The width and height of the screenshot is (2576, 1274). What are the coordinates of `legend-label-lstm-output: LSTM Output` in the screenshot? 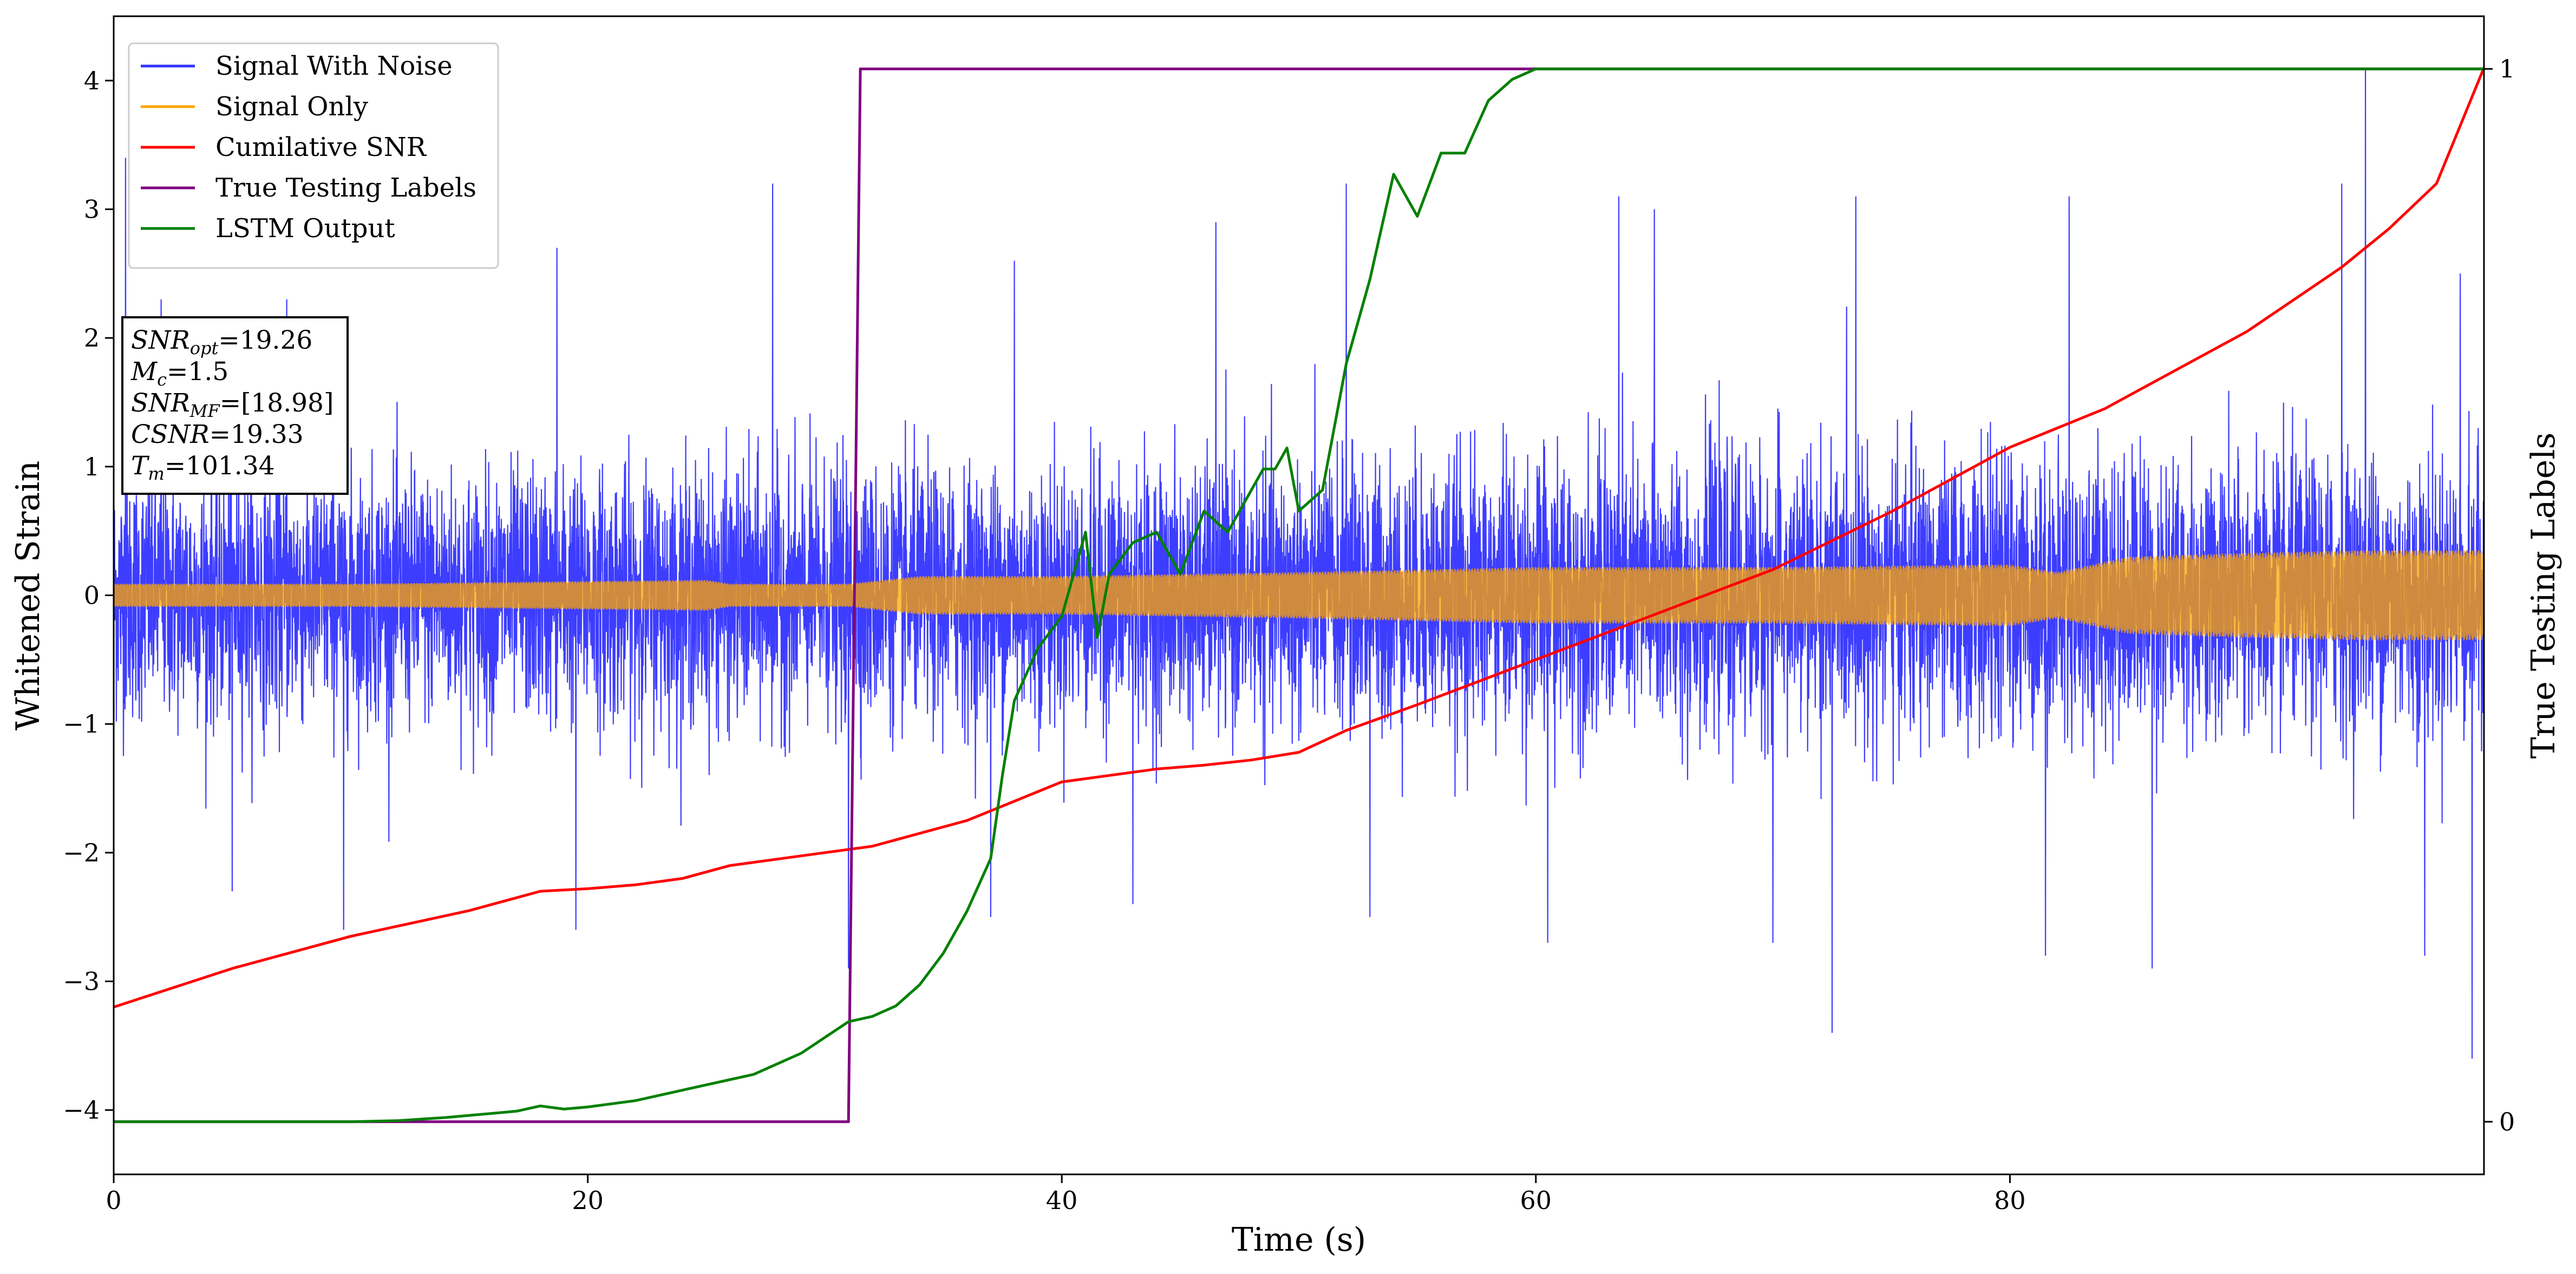 It's located at (305, 228).